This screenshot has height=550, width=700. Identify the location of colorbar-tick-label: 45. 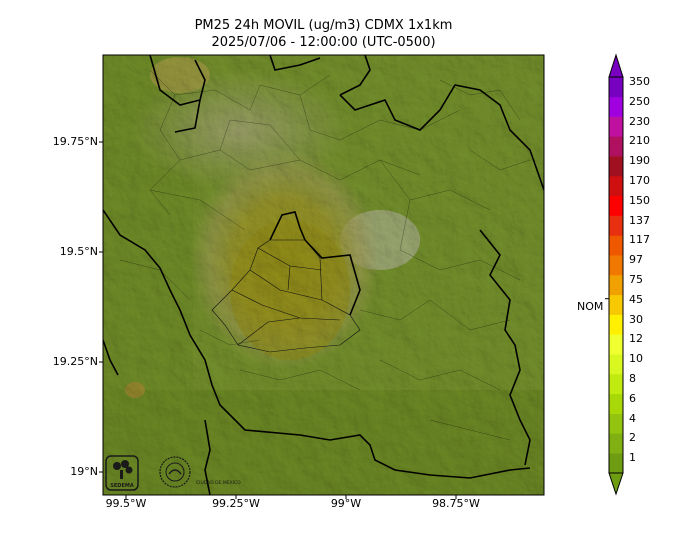
(636, 299).